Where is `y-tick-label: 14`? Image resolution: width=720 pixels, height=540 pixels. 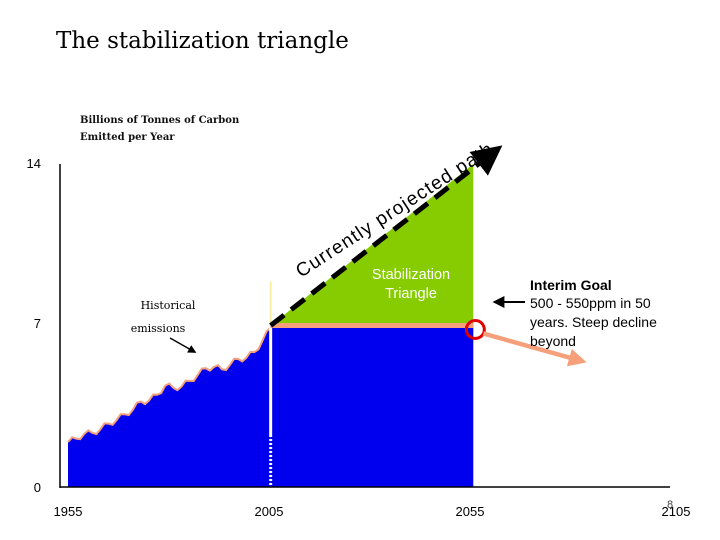
y-tick-label: 14 is located at coordinates (34, 163).